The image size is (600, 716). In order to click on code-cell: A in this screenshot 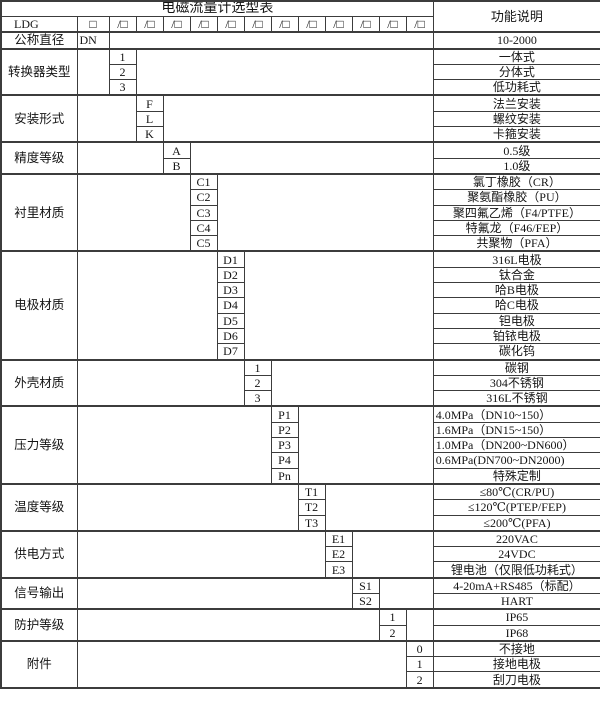, I will do `click(176, 150)`.